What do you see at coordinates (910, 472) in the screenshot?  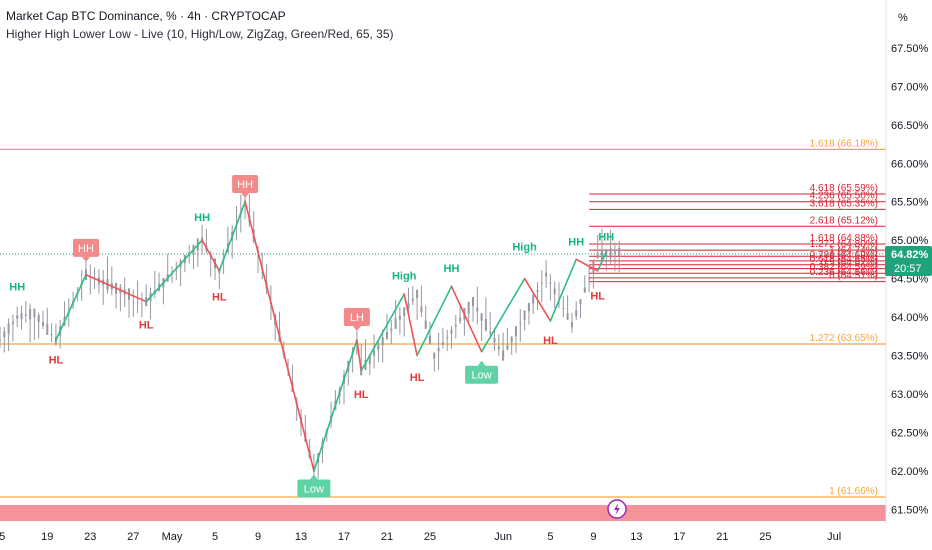 I see `y-tick-label: 62.00%` at bounding box center [910, 472].